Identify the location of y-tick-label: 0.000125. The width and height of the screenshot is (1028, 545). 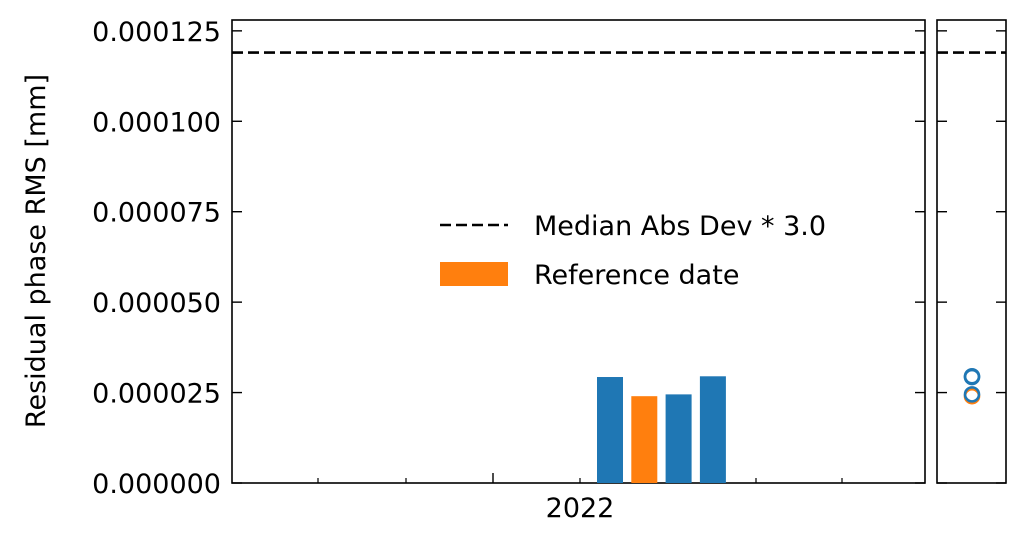
(156, 32).